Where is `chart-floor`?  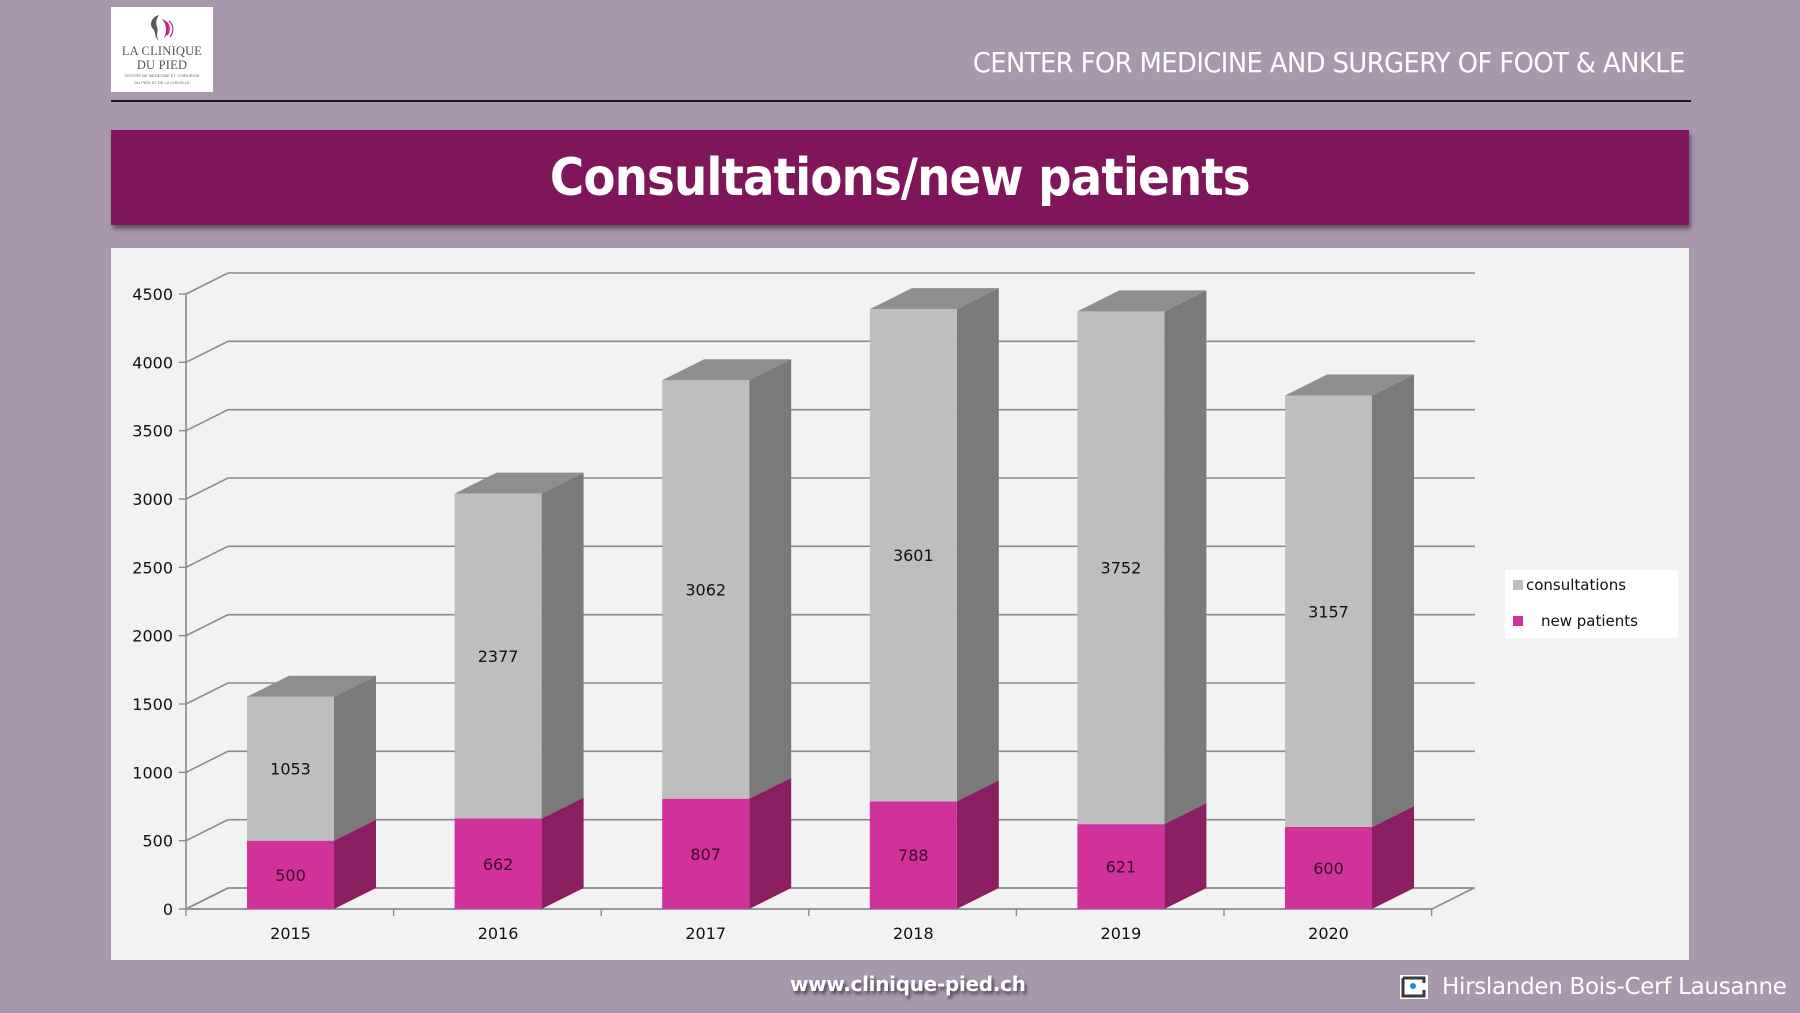 chart-floor is located at coordinates (830, 898).